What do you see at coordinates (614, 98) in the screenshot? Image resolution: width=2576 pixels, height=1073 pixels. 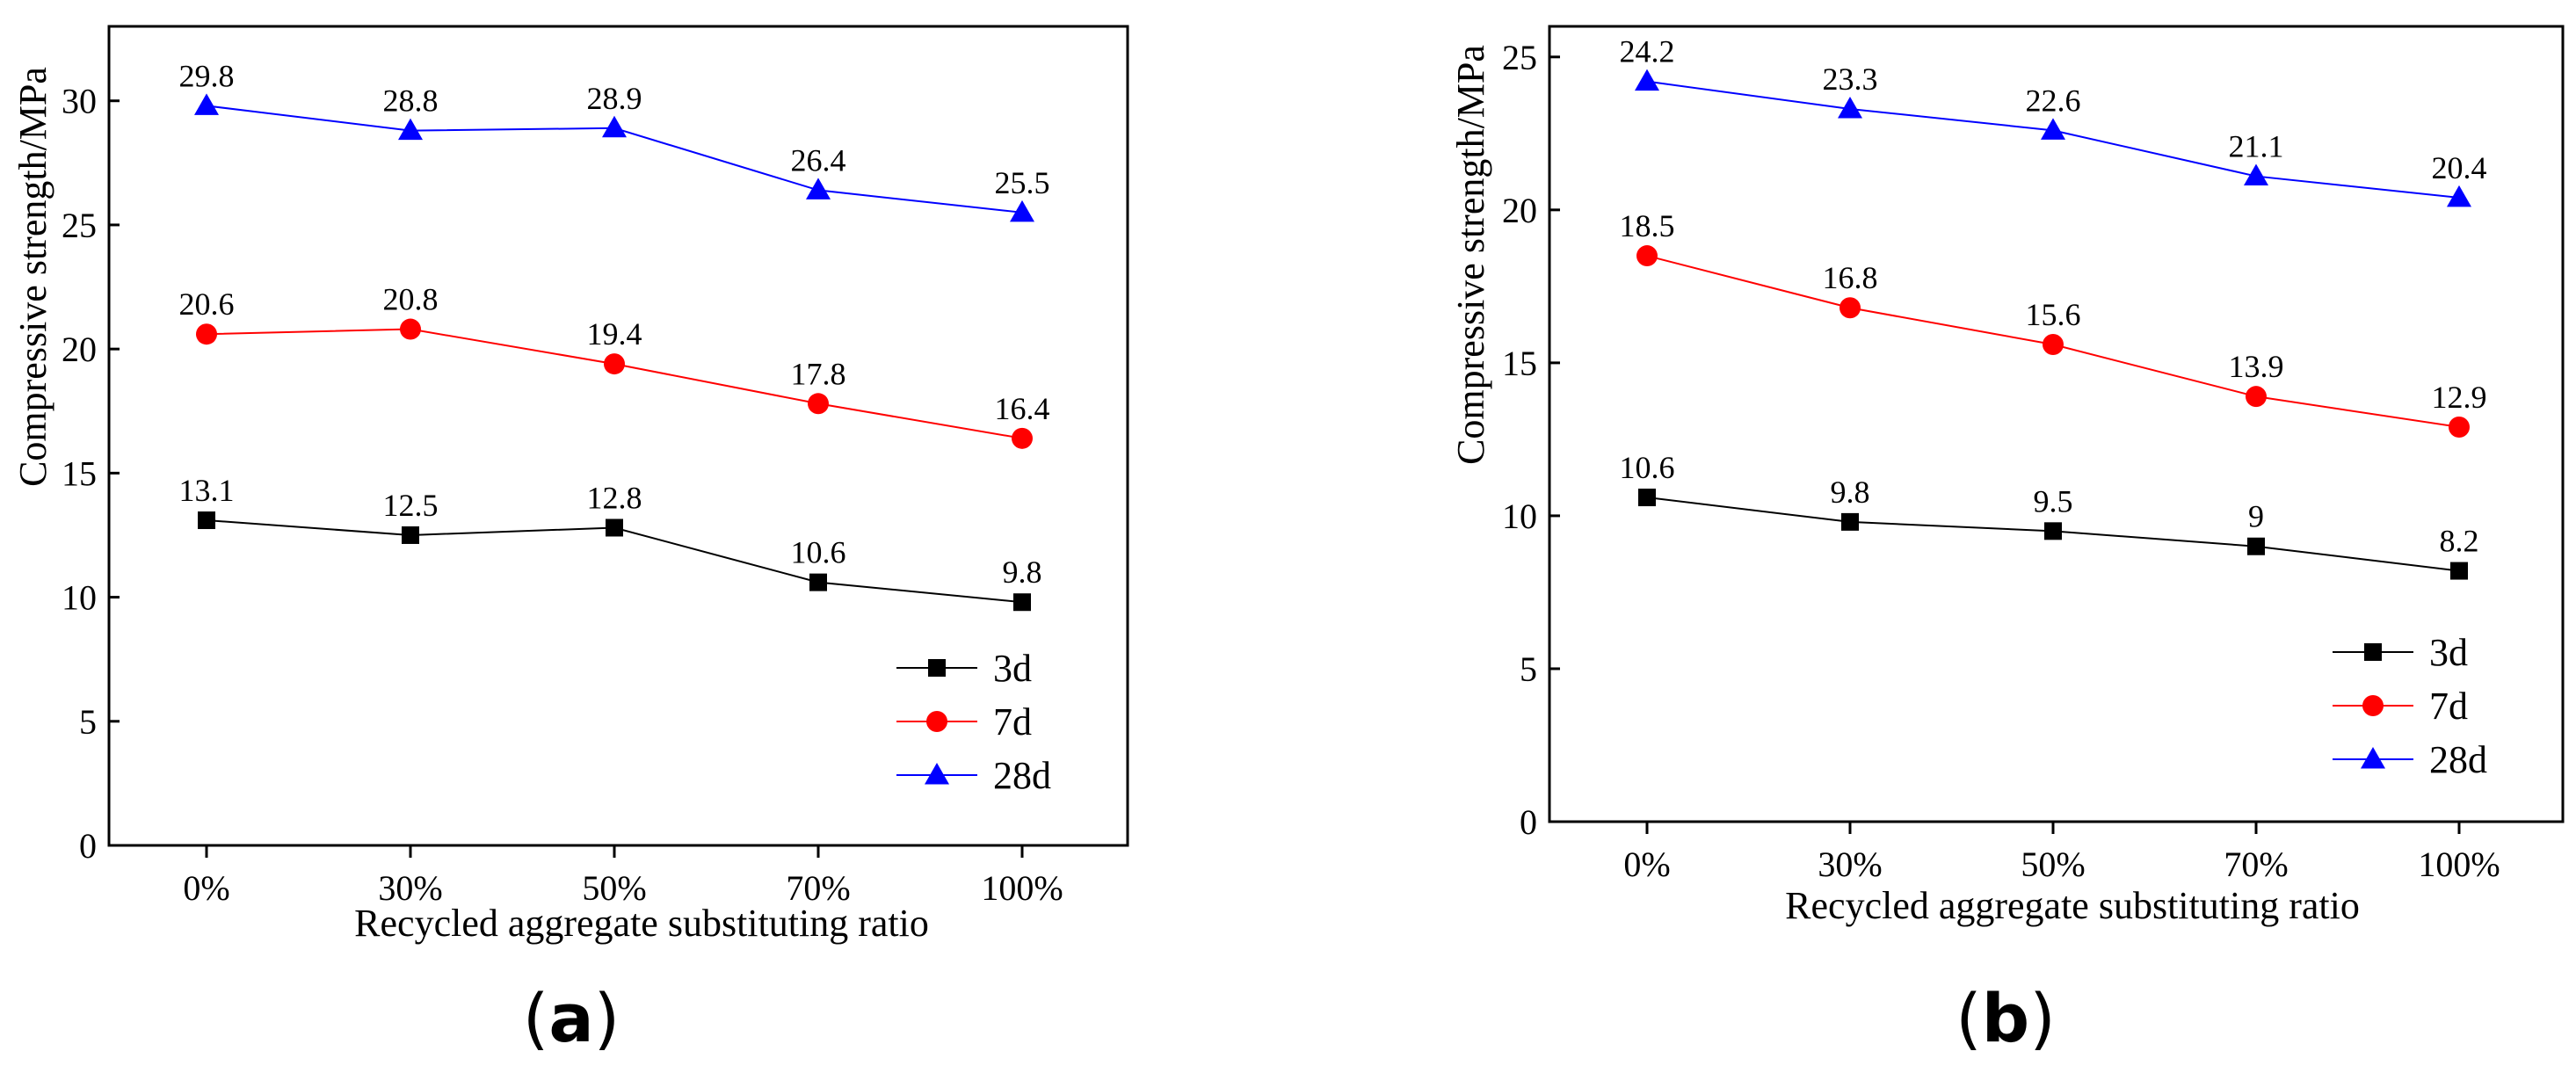 I see `data-label-28d: 28.9` at bounding box center [614, 98].